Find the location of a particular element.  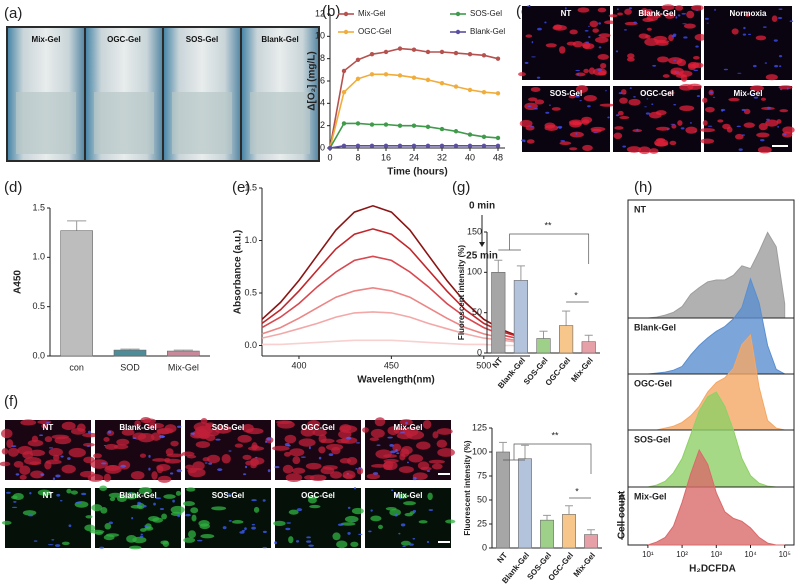

x-tick-label: 10⁴ is located at coordinates (750, 554).